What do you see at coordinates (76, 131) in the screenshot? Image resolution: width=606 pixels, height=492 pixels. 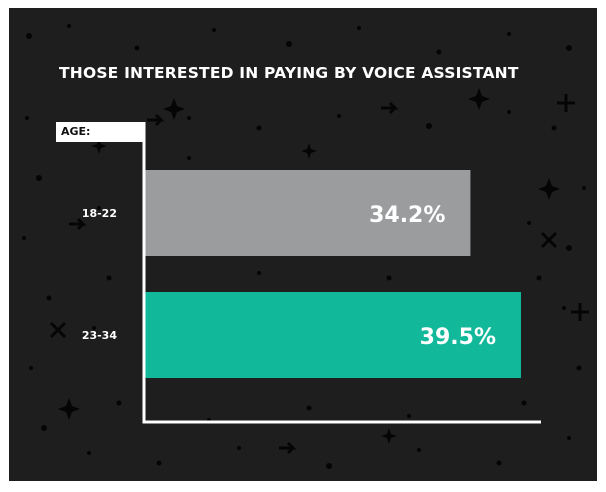 I see `age-axis-title: AGE:` at bounding box center [76, 131].